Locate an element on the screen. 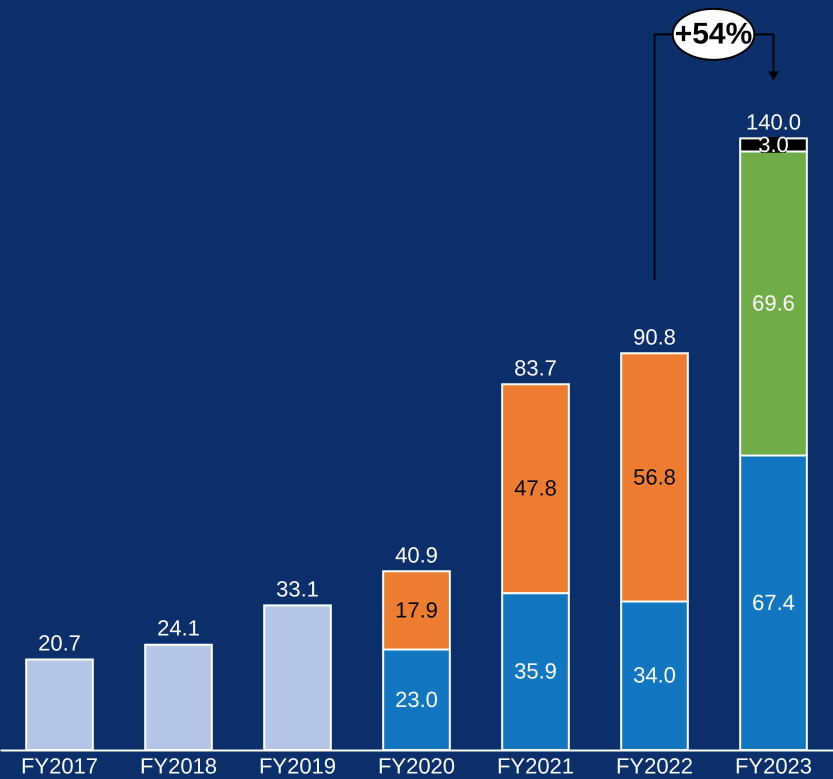 The height and width of the screenshot is (779, 833). data-label: 23.0 is located at coordinates (416, 699).